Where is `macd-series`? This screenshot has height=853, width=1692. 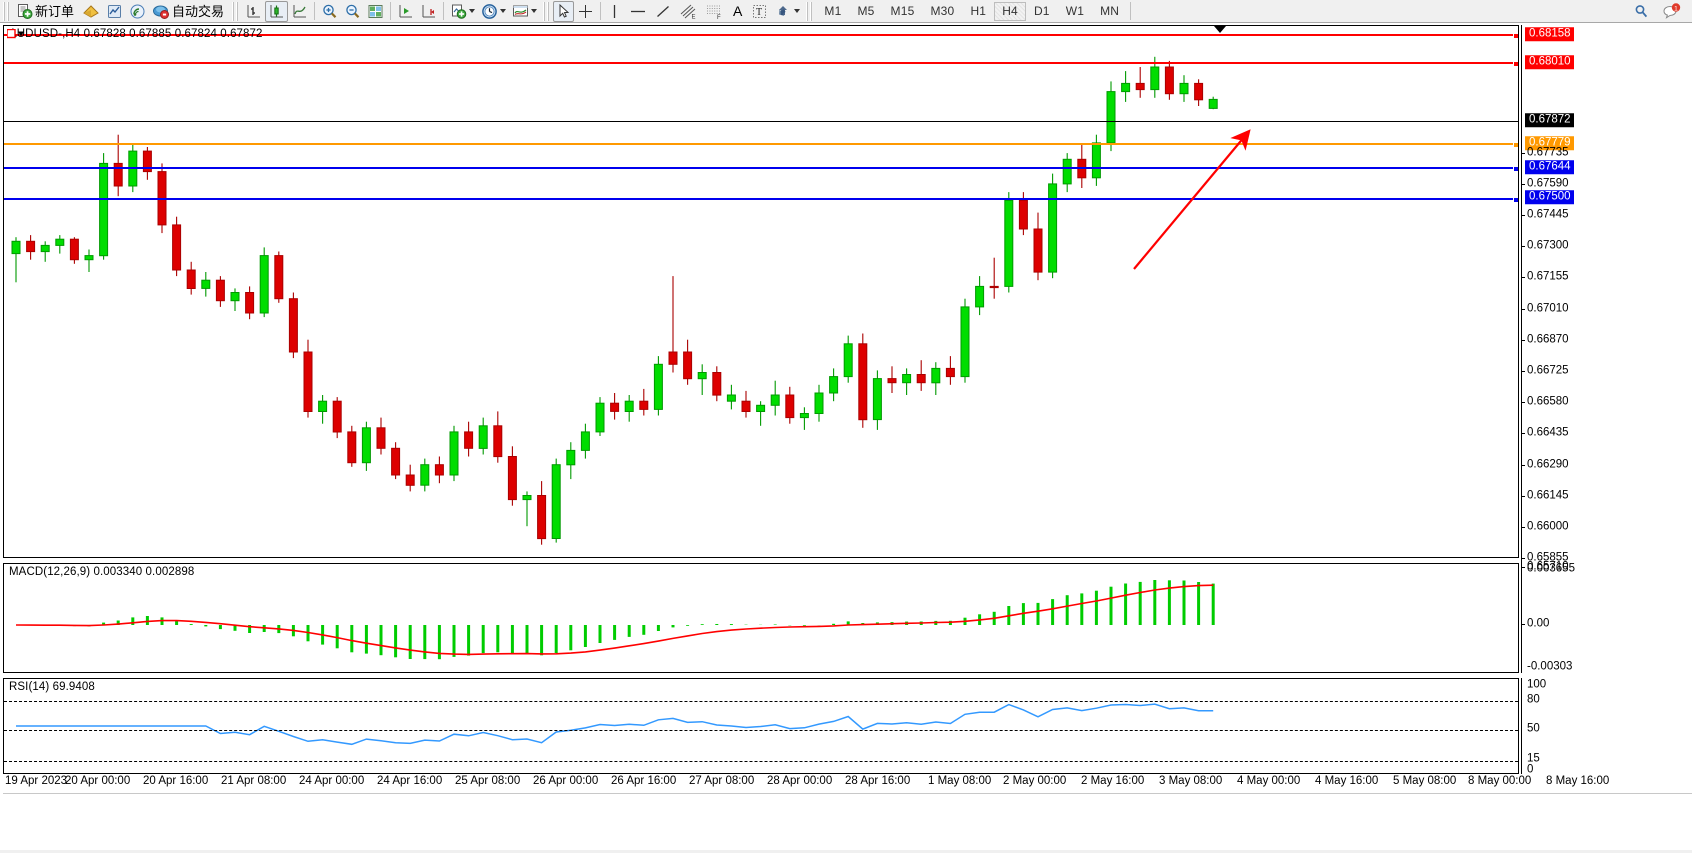 macd-series is located at coordinates (615, 620).